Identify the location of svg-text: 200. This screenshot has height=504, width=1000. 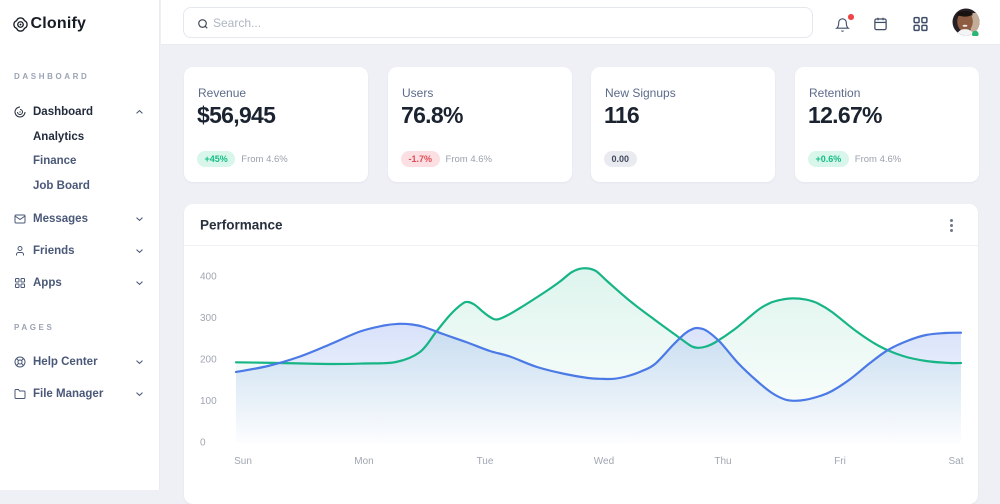
(208, 360).